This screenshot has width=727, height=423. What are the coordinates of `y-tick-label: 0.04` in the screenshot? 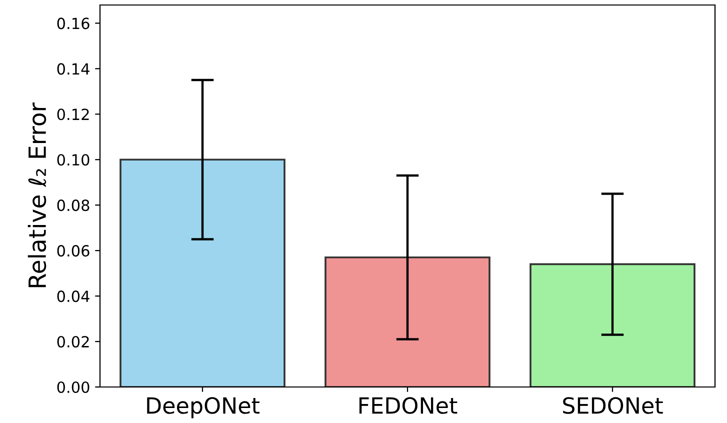 It's located at (73, 296).